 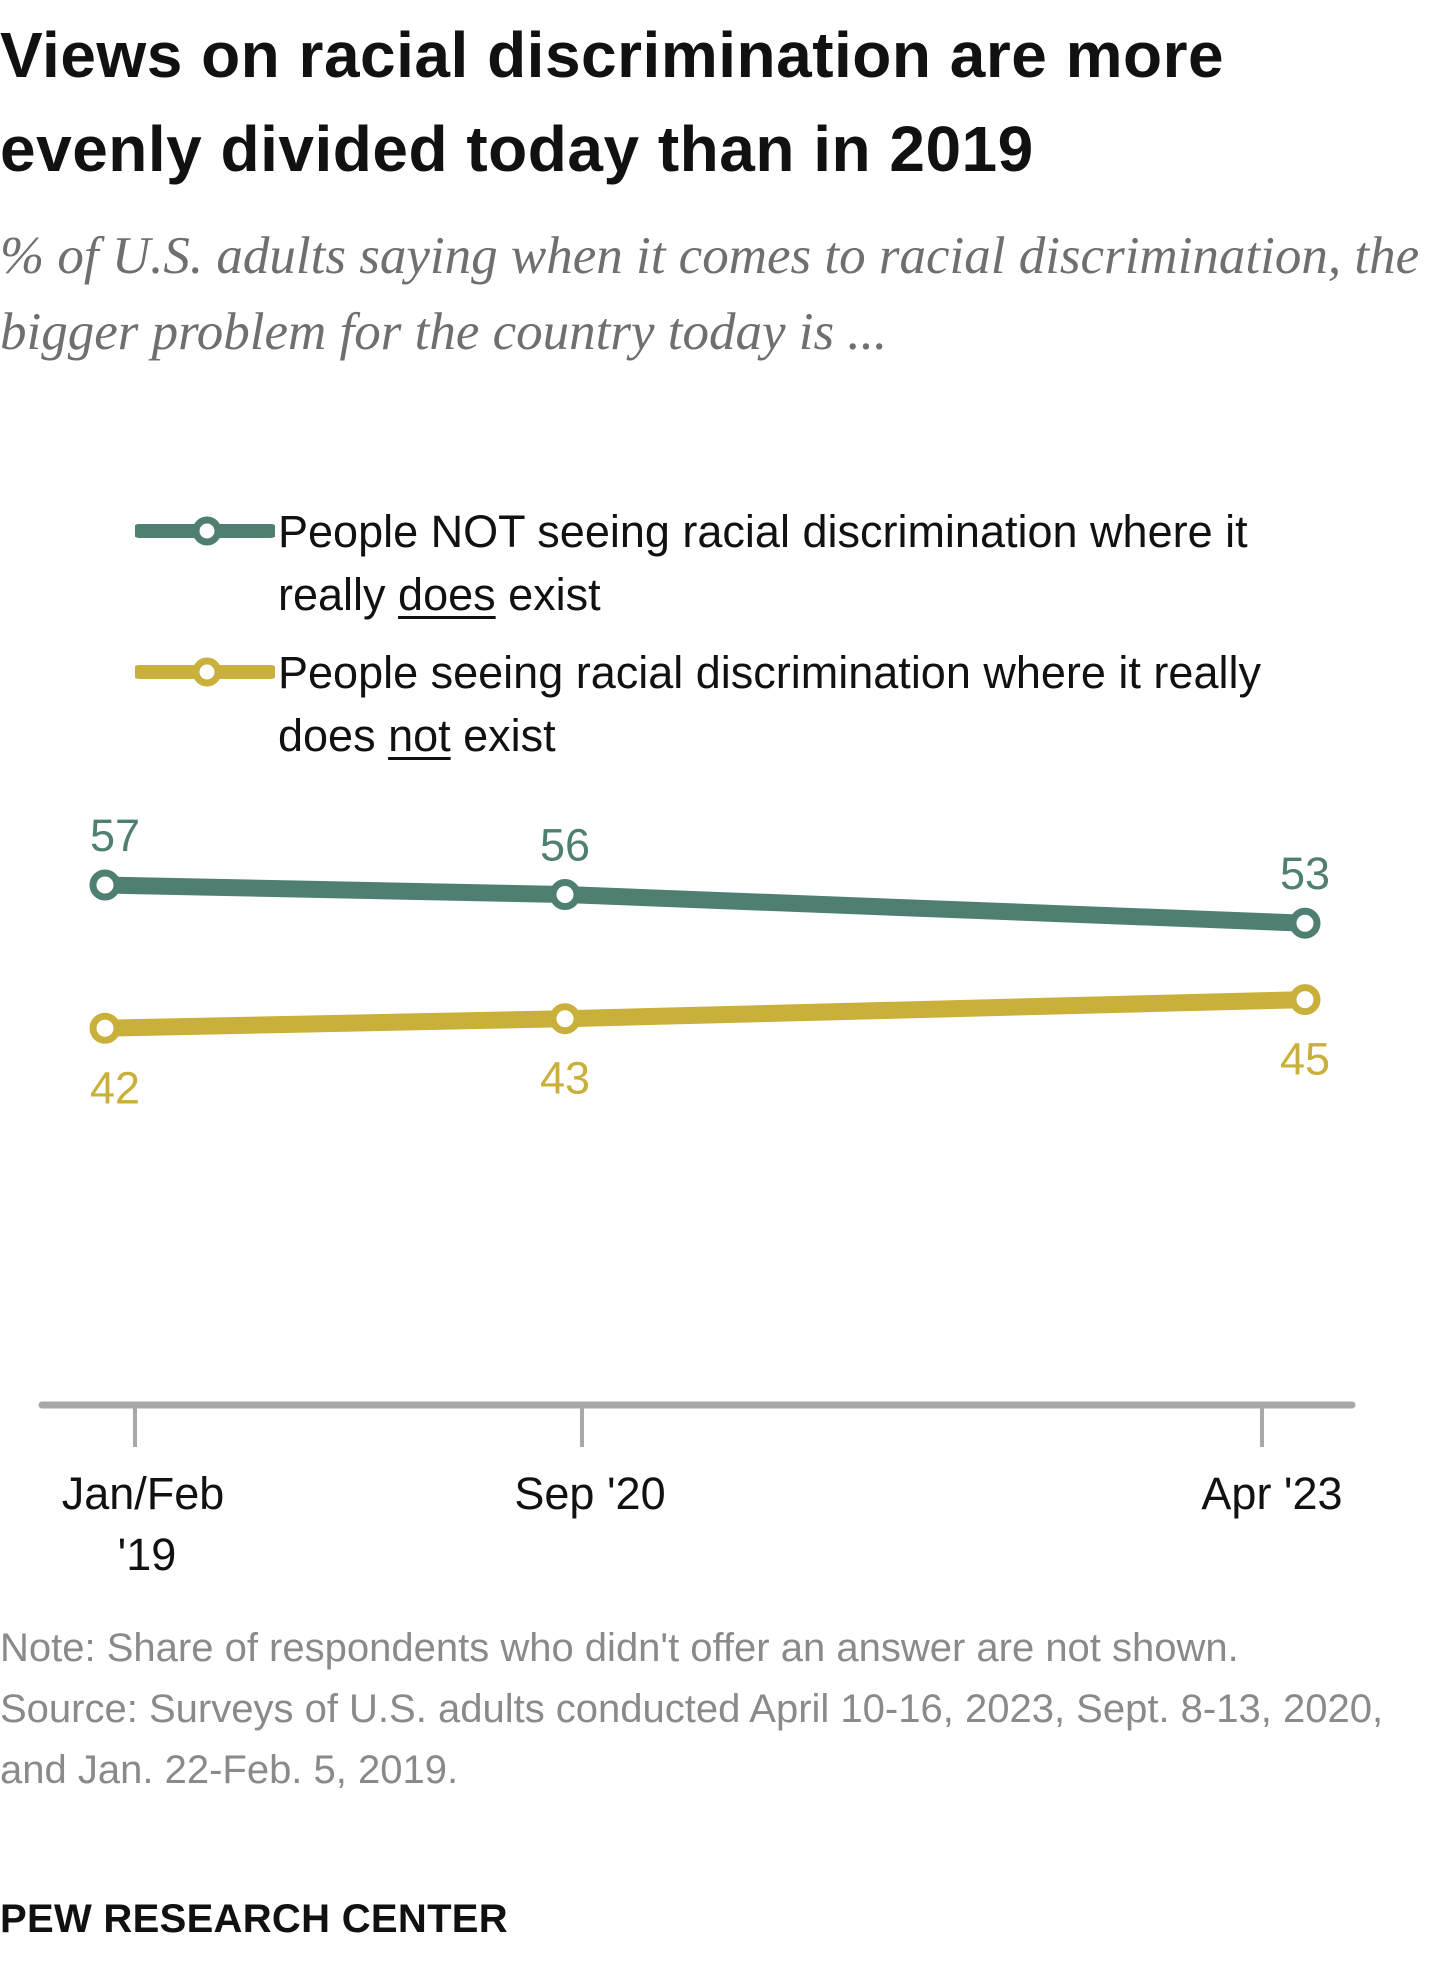 I want to click on series-line-seeing, so click(x=705, y=1014).